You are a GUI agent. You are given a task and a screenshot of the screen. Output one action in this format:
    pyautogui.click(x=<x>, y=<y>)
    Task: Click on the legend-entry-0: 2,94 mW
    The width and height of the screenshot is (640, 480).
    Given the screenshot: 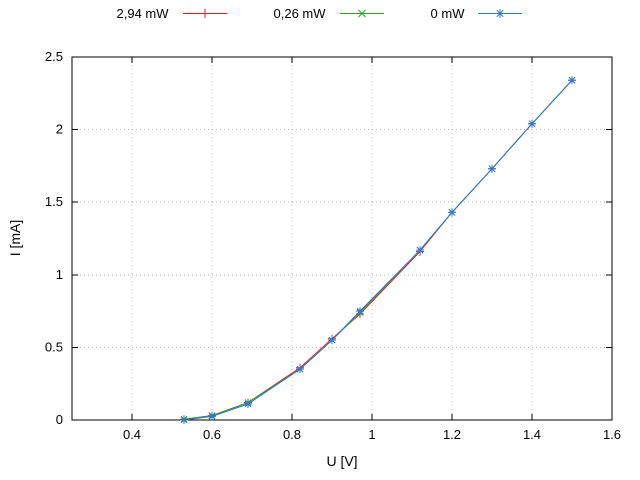 What is the action you would take?
    pyautogui.click(x=172, y=13)
    